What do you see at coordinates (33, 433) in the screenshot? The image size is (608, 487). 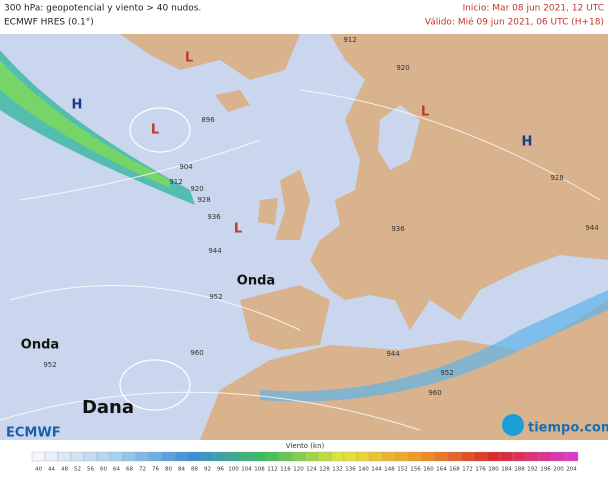 I see `ecmwf-logo: ECMWF` at bounding box center [33, 433].